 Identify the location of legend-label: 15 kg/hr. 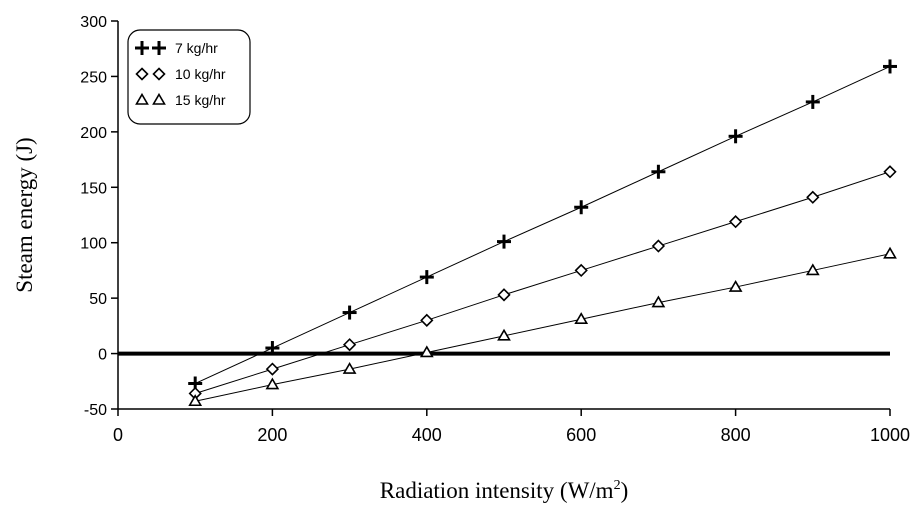
(200, 100).